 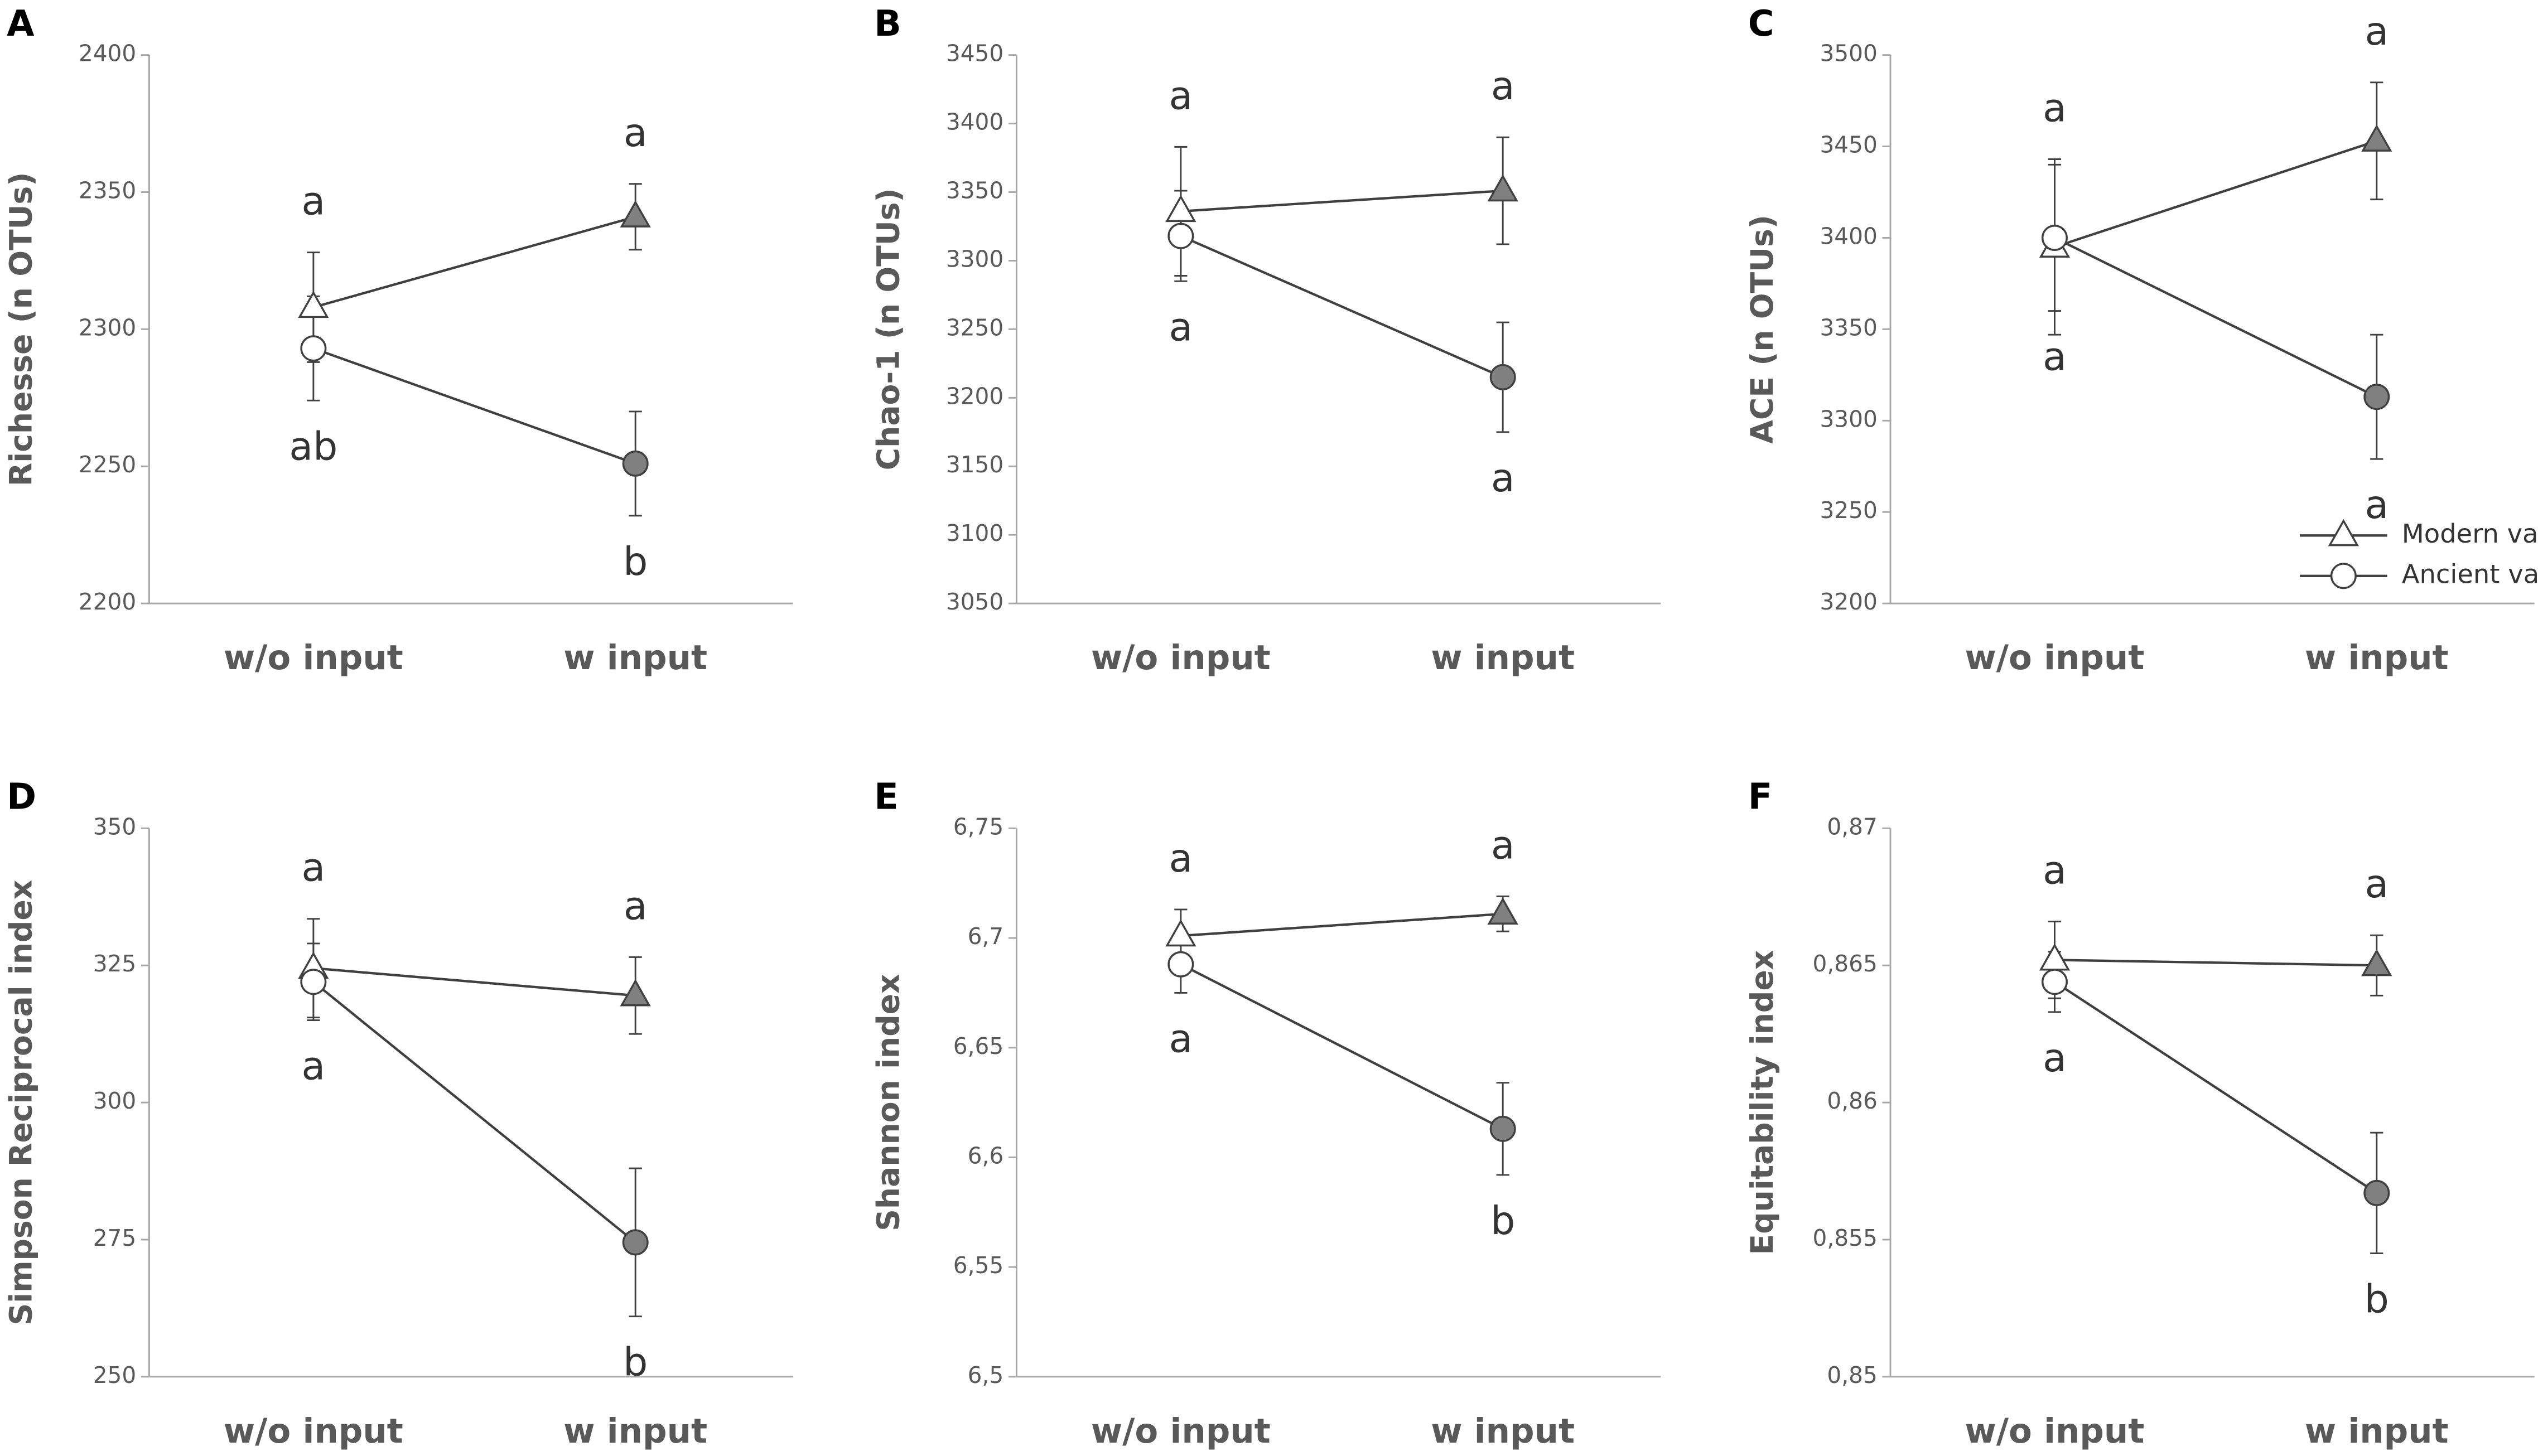 I want to click on y-axis-label: Equitability index, so click(x=1762, y=1102).